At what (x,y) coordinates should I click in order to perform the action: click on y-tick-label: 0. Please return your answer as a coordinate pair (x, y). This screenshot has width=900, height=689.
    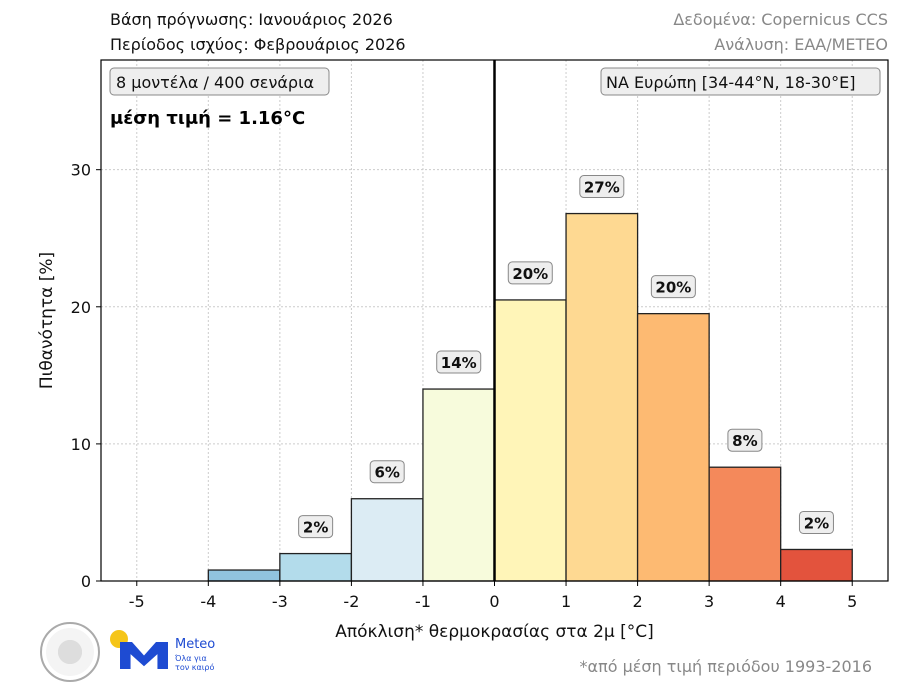
    Looking at the image, I should click on (86, 581).